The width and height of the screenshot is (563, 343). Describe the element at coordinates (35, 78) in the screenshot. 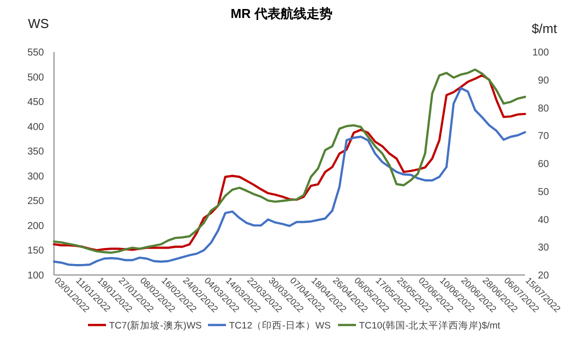

I see `y-tick-label: 500` at that location.